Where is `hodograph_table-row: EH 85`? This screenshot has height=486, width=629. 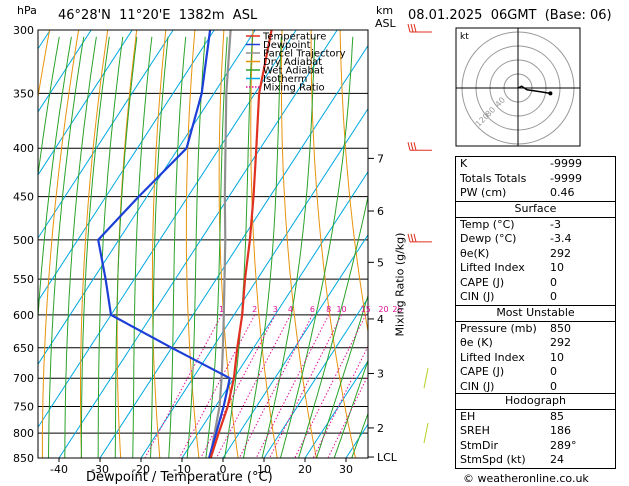
hodograph_table-row: EH 85 is located at coordinates (535, 416).